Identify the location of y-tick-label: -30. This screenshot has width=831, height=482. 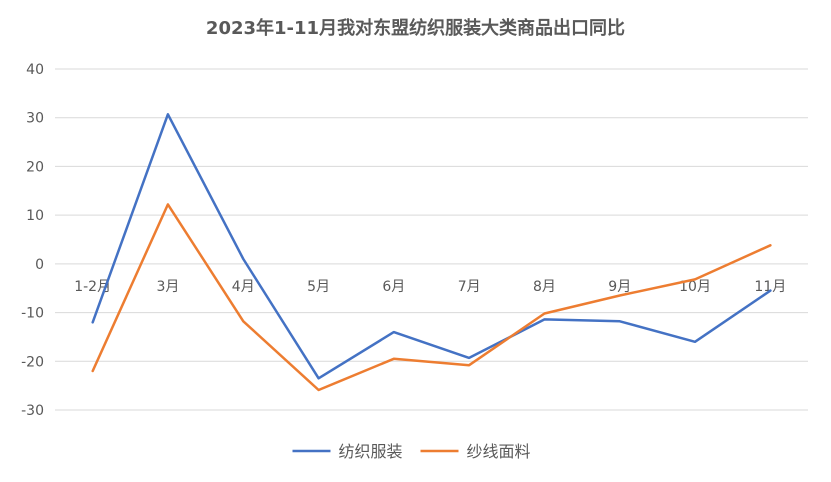
(32, 411).